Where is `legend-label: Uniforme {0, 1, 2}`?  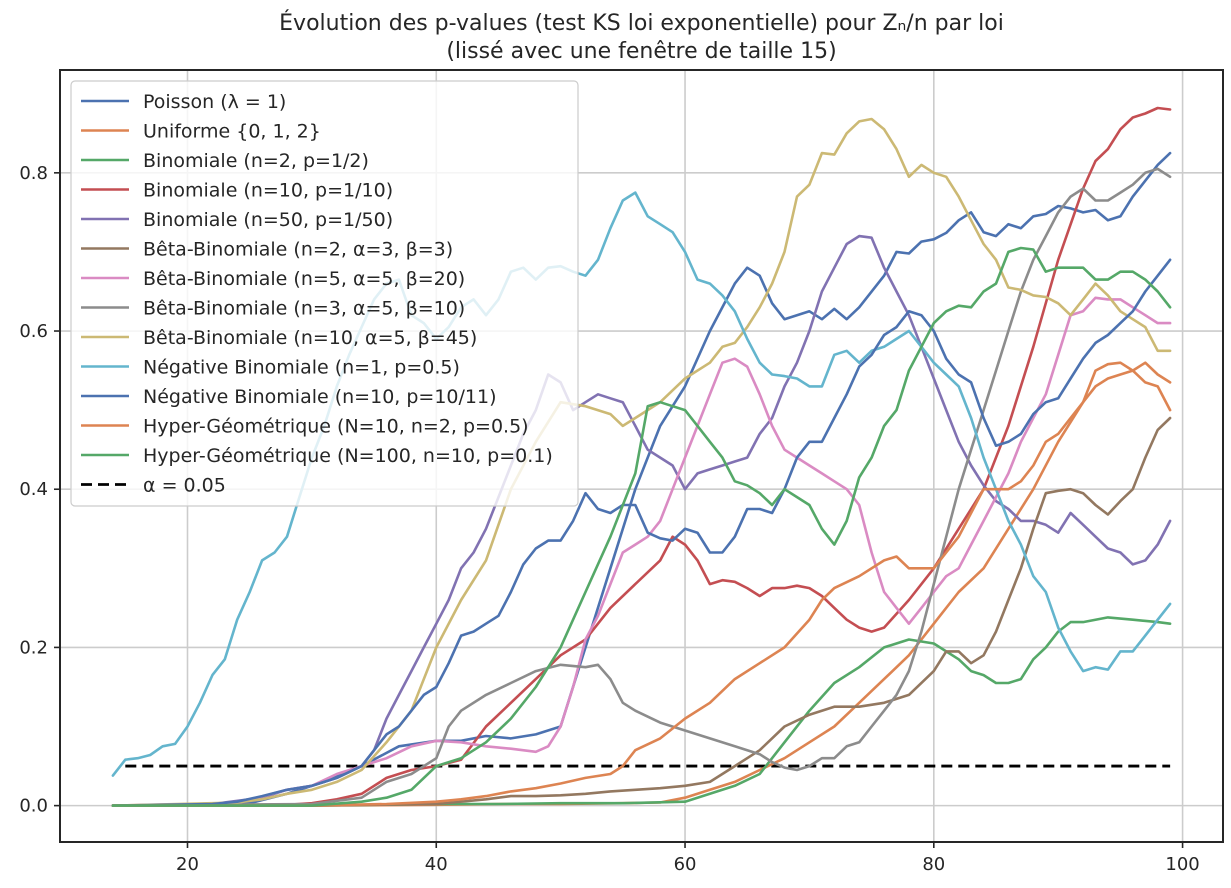
legend-label: Uniforme {0, 1, 2} is located at coordinates (232, 132).